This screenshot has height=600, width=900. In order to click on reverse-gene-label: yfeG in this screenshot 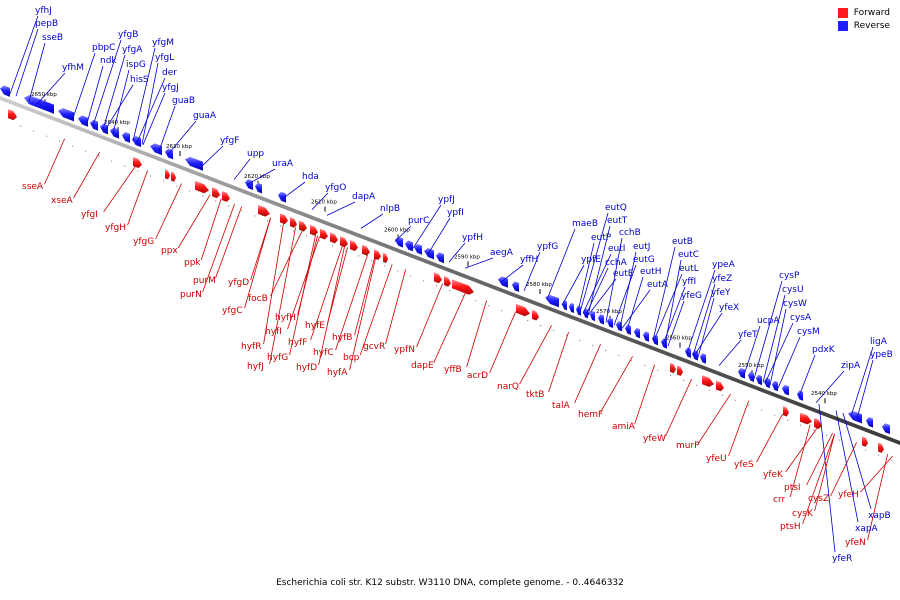, I will do `click(691, 296)`.